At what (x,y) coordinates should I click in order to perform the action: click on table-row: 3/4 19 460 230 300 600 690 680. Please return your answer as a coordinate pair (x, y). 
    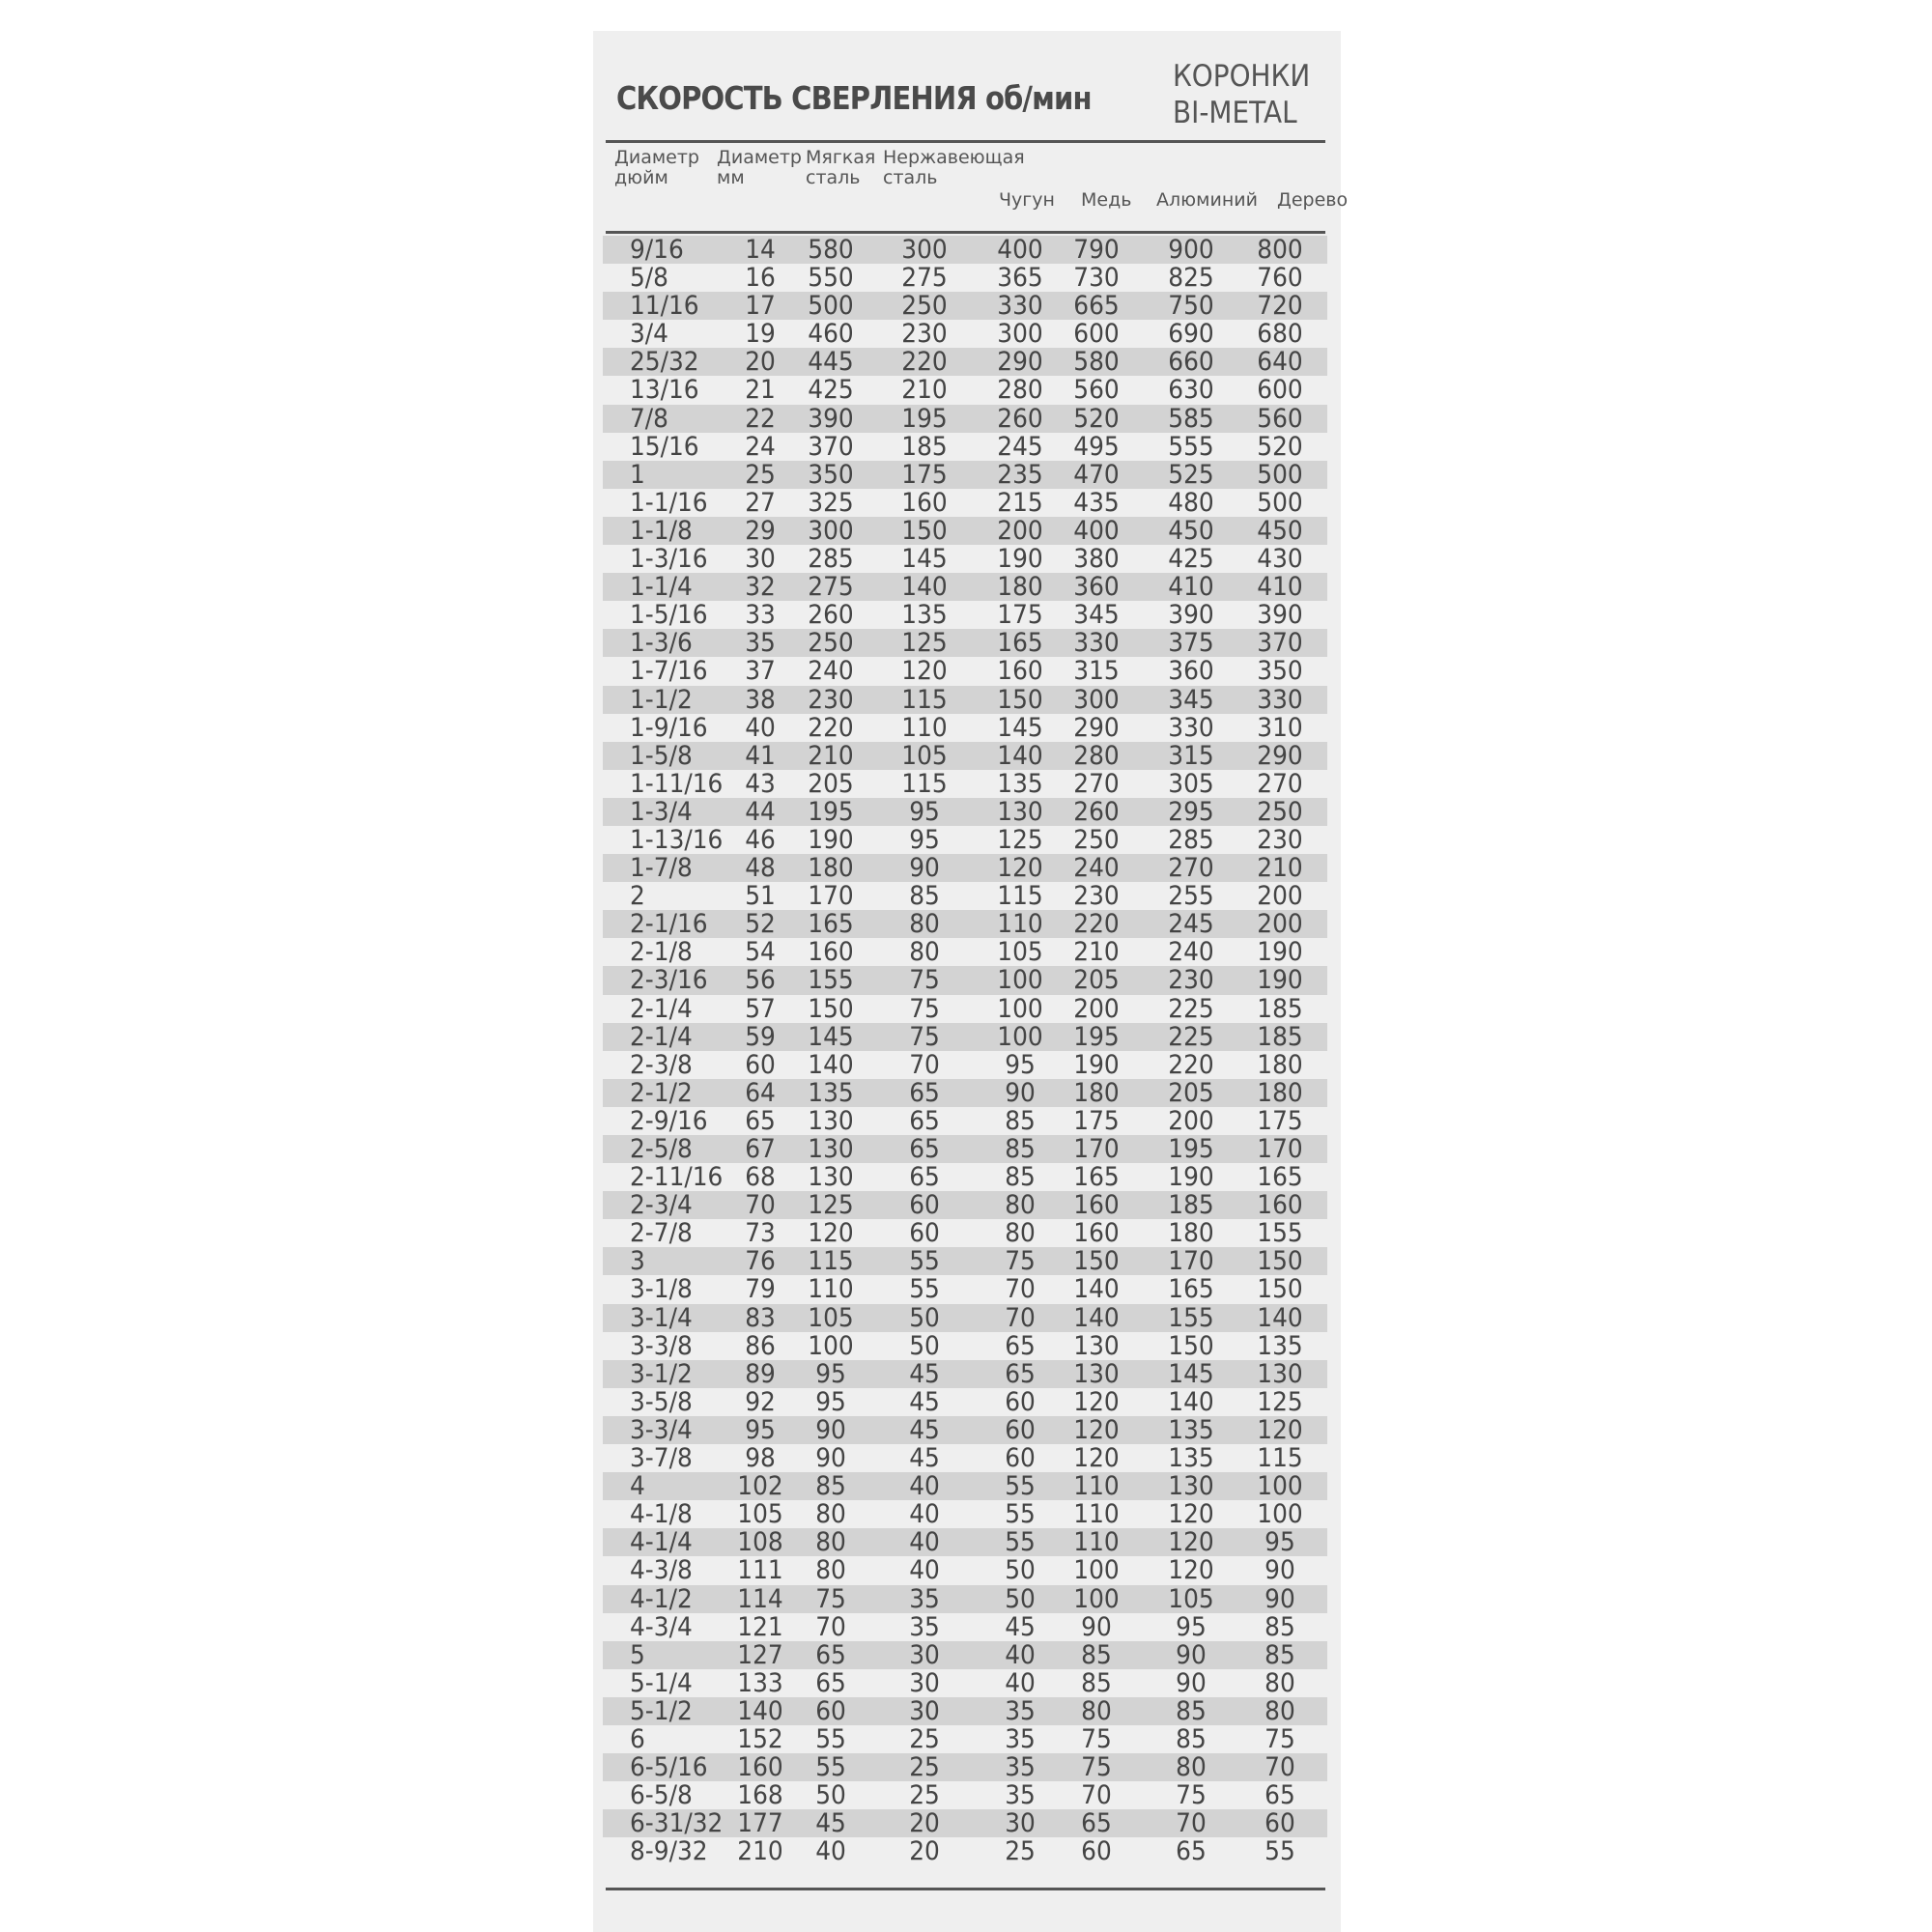
    Looking at the image, I should click on (965, 334).